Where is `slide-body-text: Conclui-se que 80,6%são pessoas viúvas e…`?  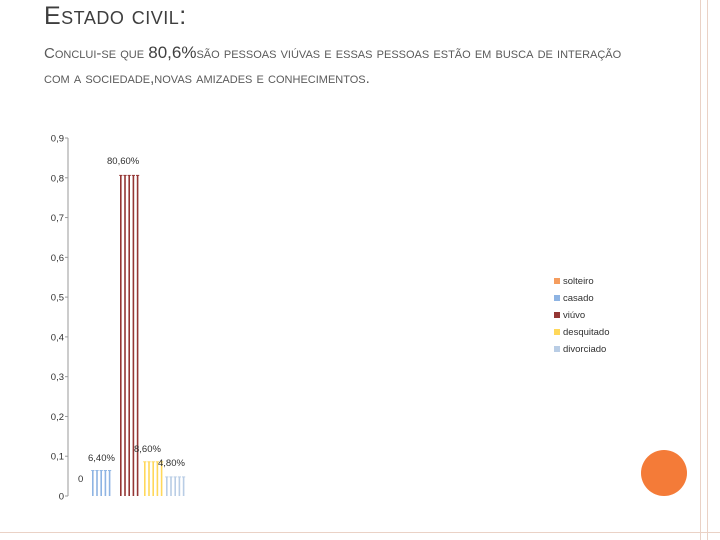 slide-body-text: Conclui-se que 80,6%são pessoas viúvas e… is located at coordinates (344, 65).